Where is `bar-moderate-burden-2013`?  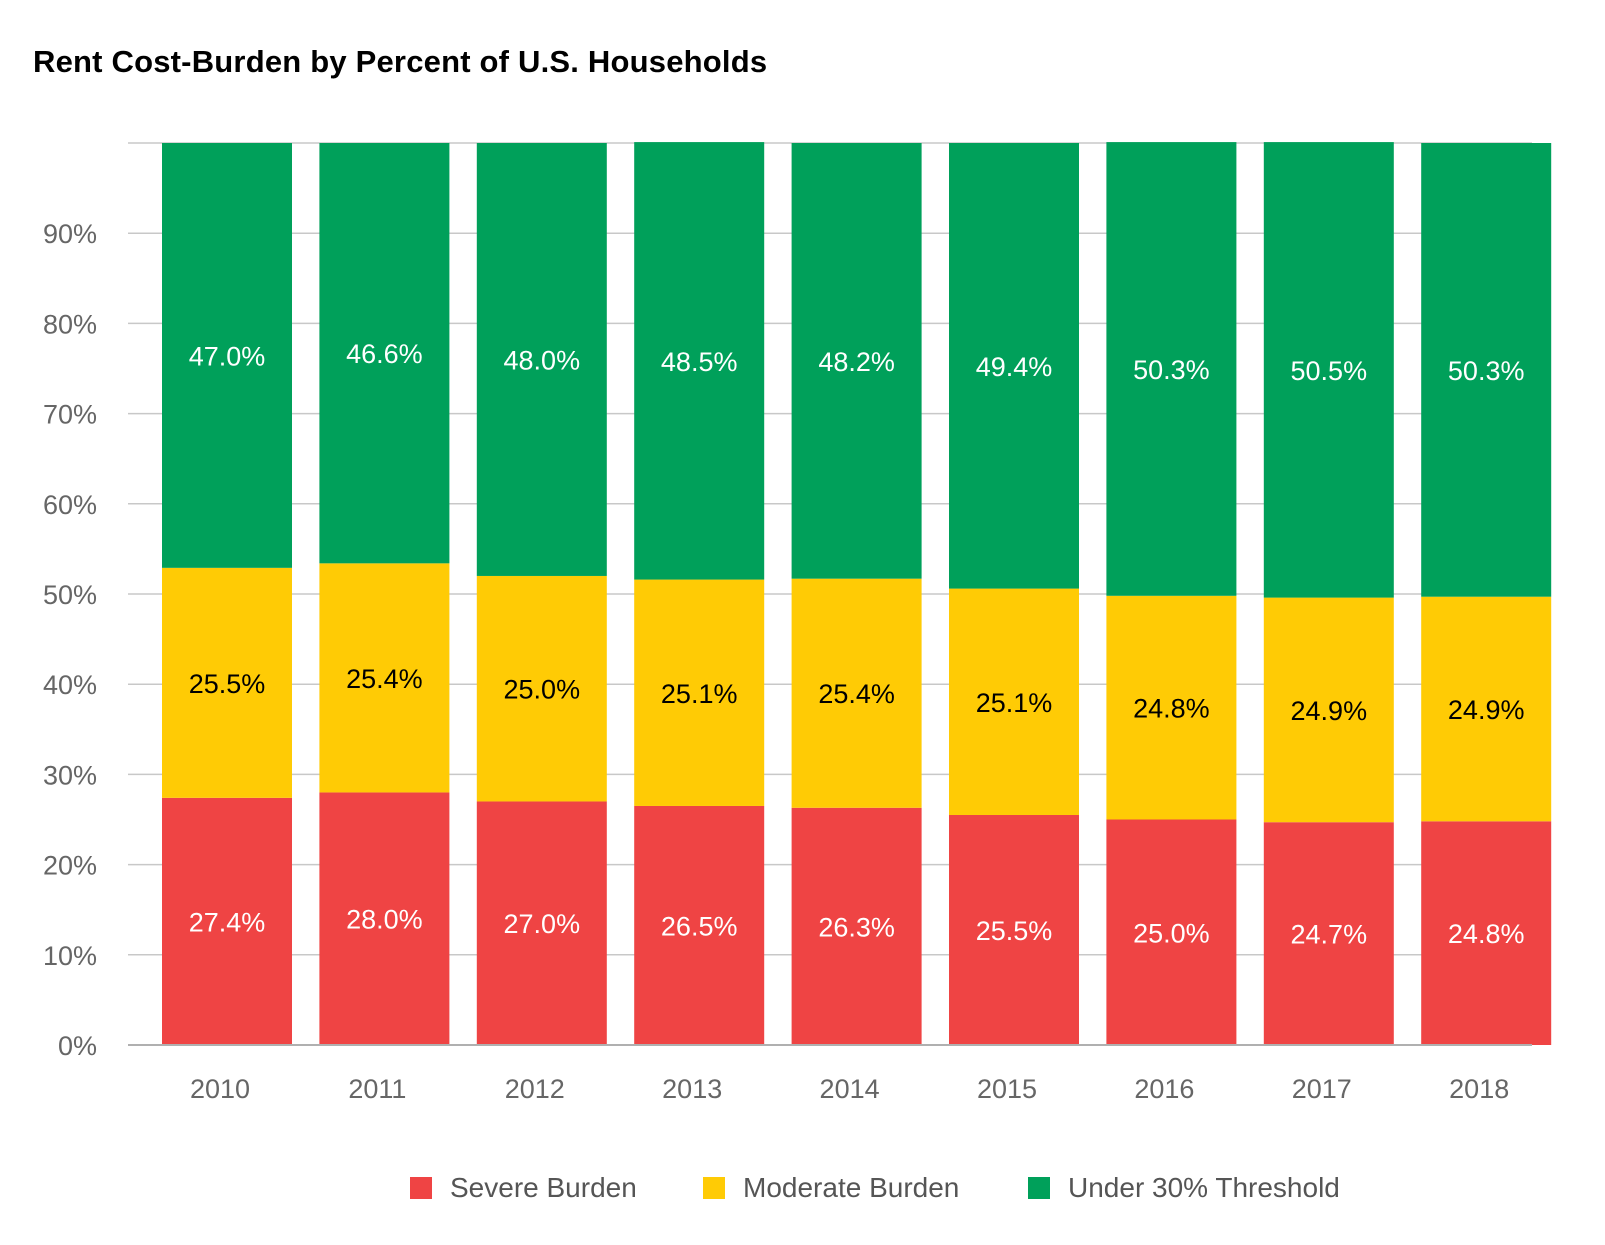 bar-moderate-burden-2013 is located at coordinates (699, 692).